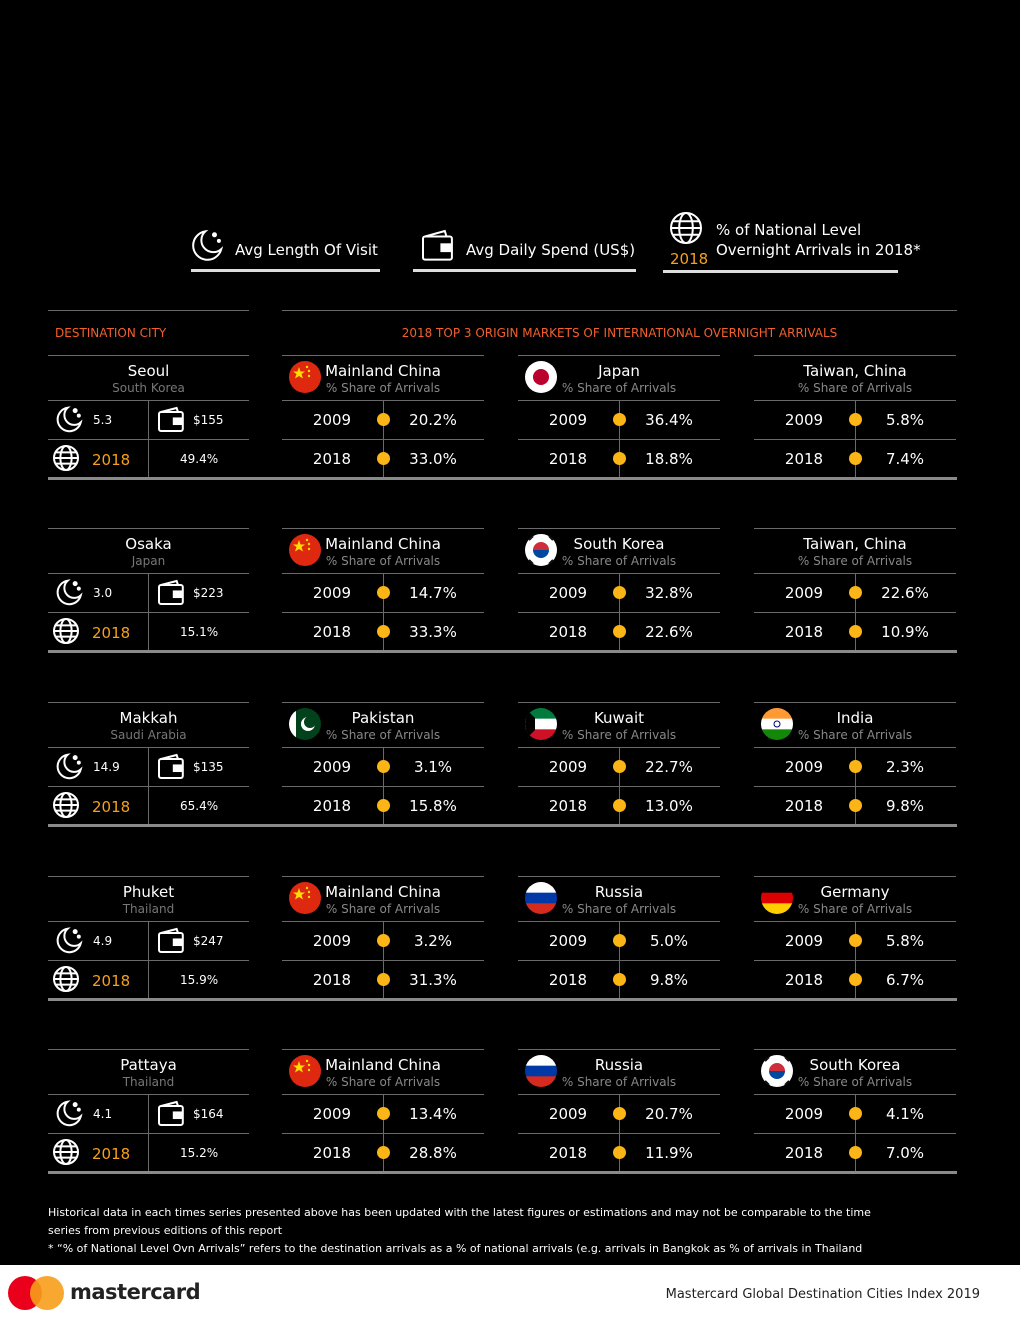 This screenshot has width=1020, height=1320. I want to click on legend-year: 2018, so click(689, 259).